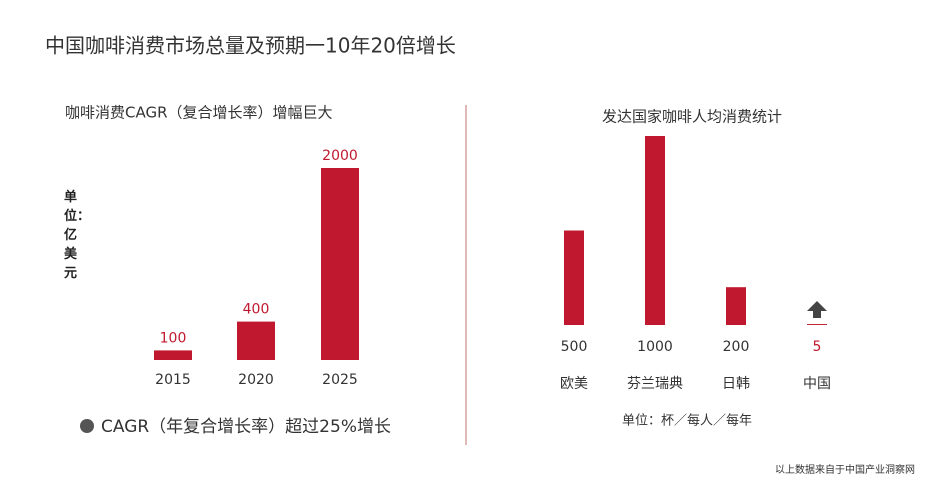  Describe the element at coordinates (817, 309) in the screenshot. I see `arrow-icon` at that location.